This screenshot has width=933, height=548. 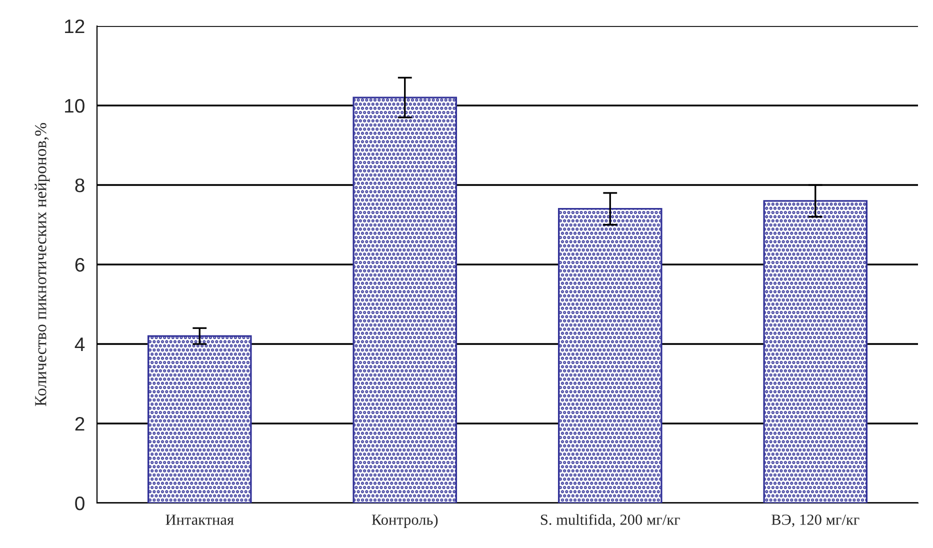 What do you see at coordinates (79, 185) in the screenshot?
I see `y-tick-label: 8` at bounding box center [79, 185].